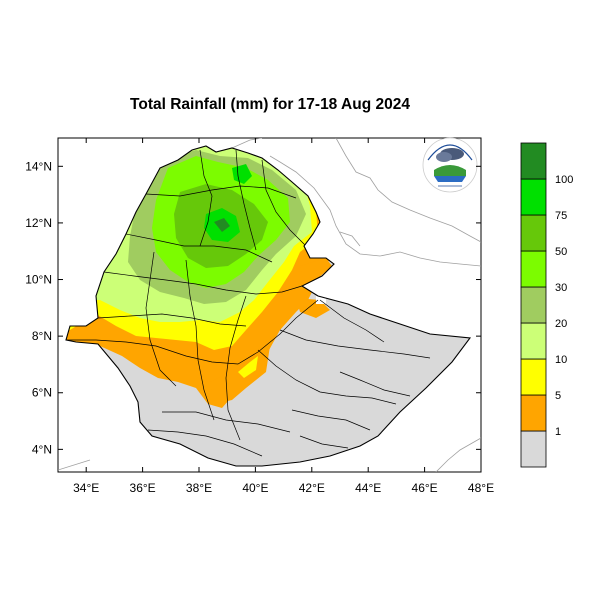 The height and width of the screenshot is (600, 600). Describe the element at coordinates (255, 488) in the screenshot. I see `lon-tick-label: 40°E` at that location.